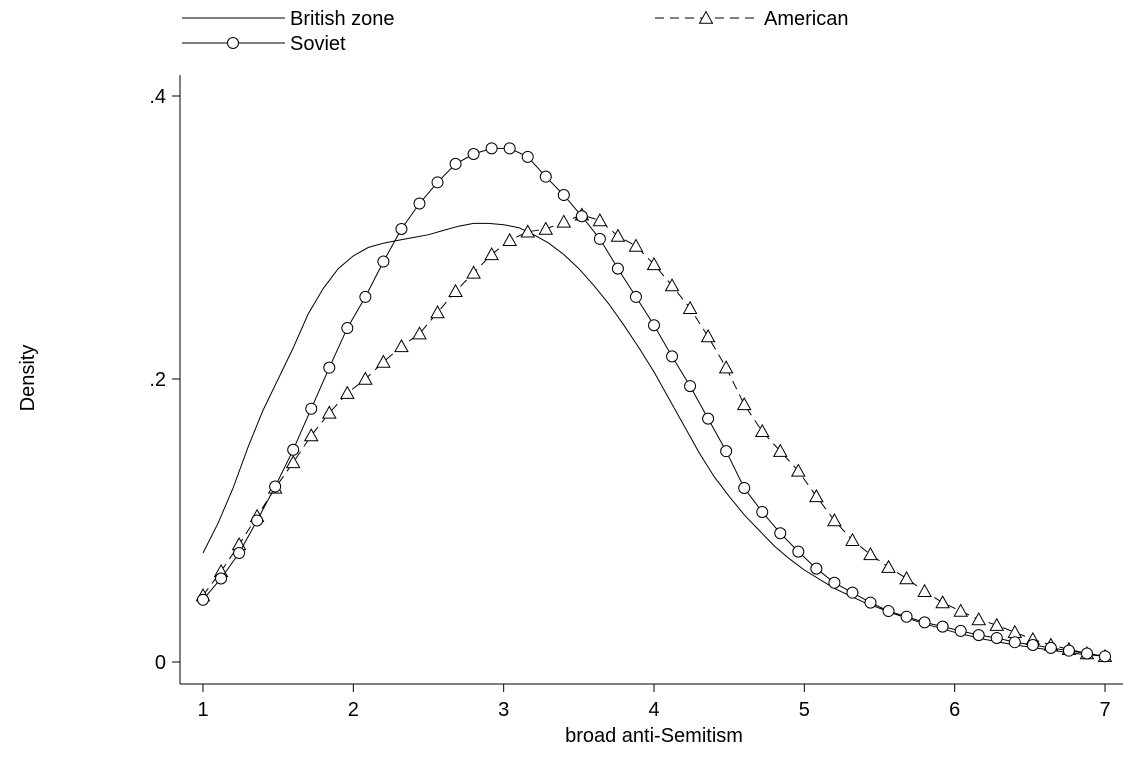 The image size is (1123, 758). Describe the element at coordinates (157, 97) in the screenshot. I see `y-tick-label: .4` at that location.